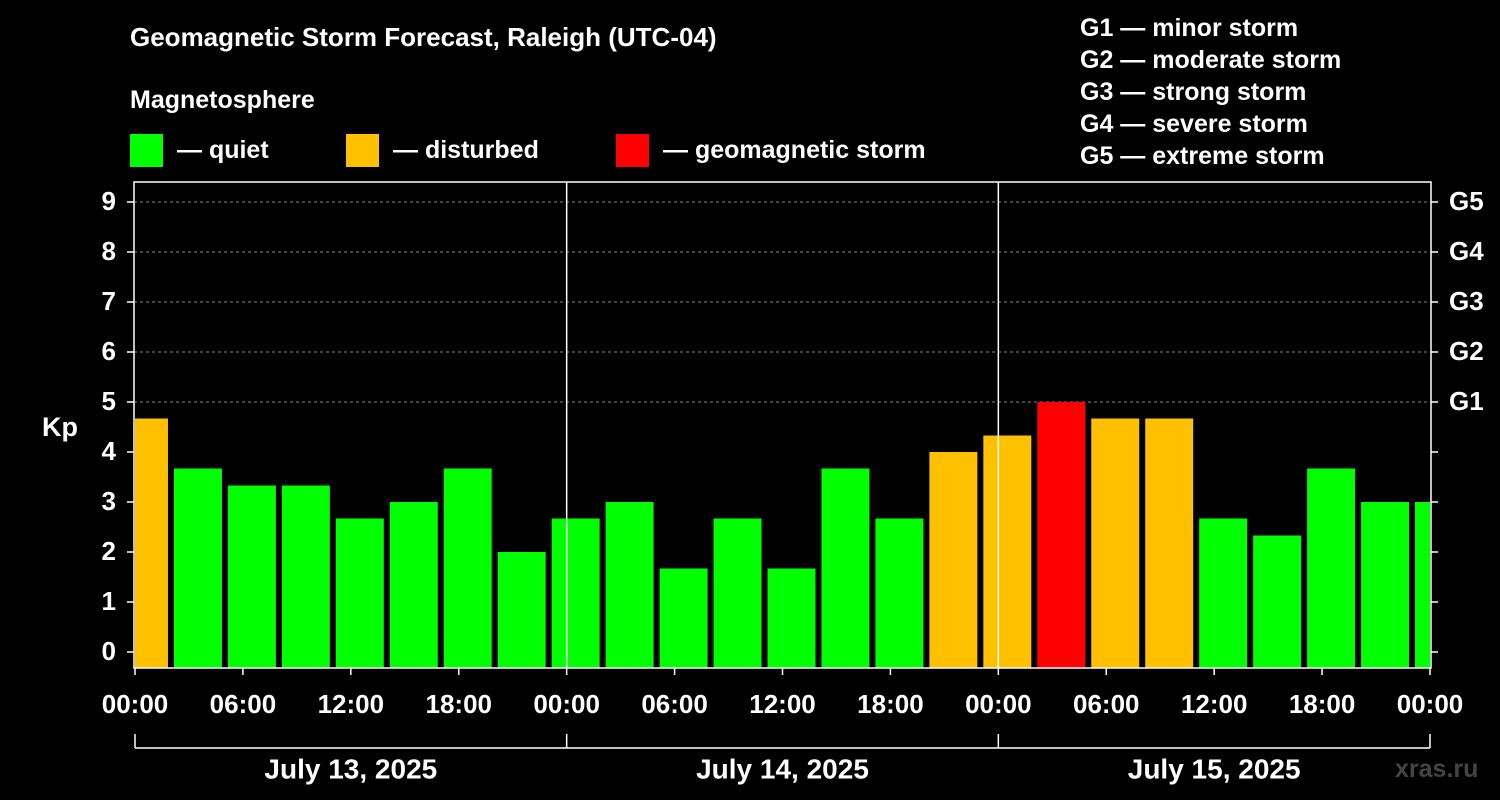 The width and height of the screenshot is (1500, 800). What do you see at coordinates (1466, 251) in the screenshot?
I see `g-level-label: G4` at bounding box center [1466, 251].